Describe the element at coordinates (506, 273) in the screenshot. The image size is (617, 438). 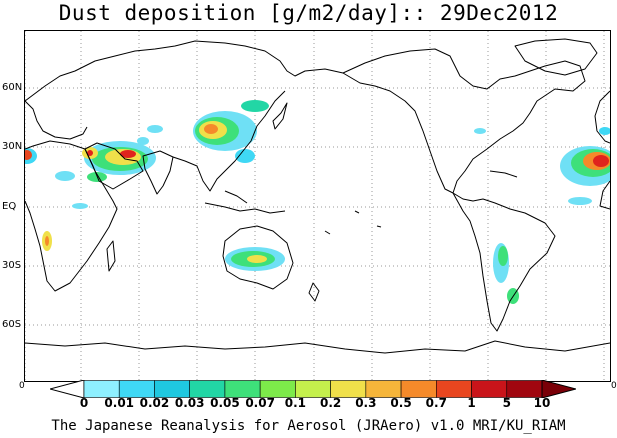
I see `dust-region-south-america` at that location.